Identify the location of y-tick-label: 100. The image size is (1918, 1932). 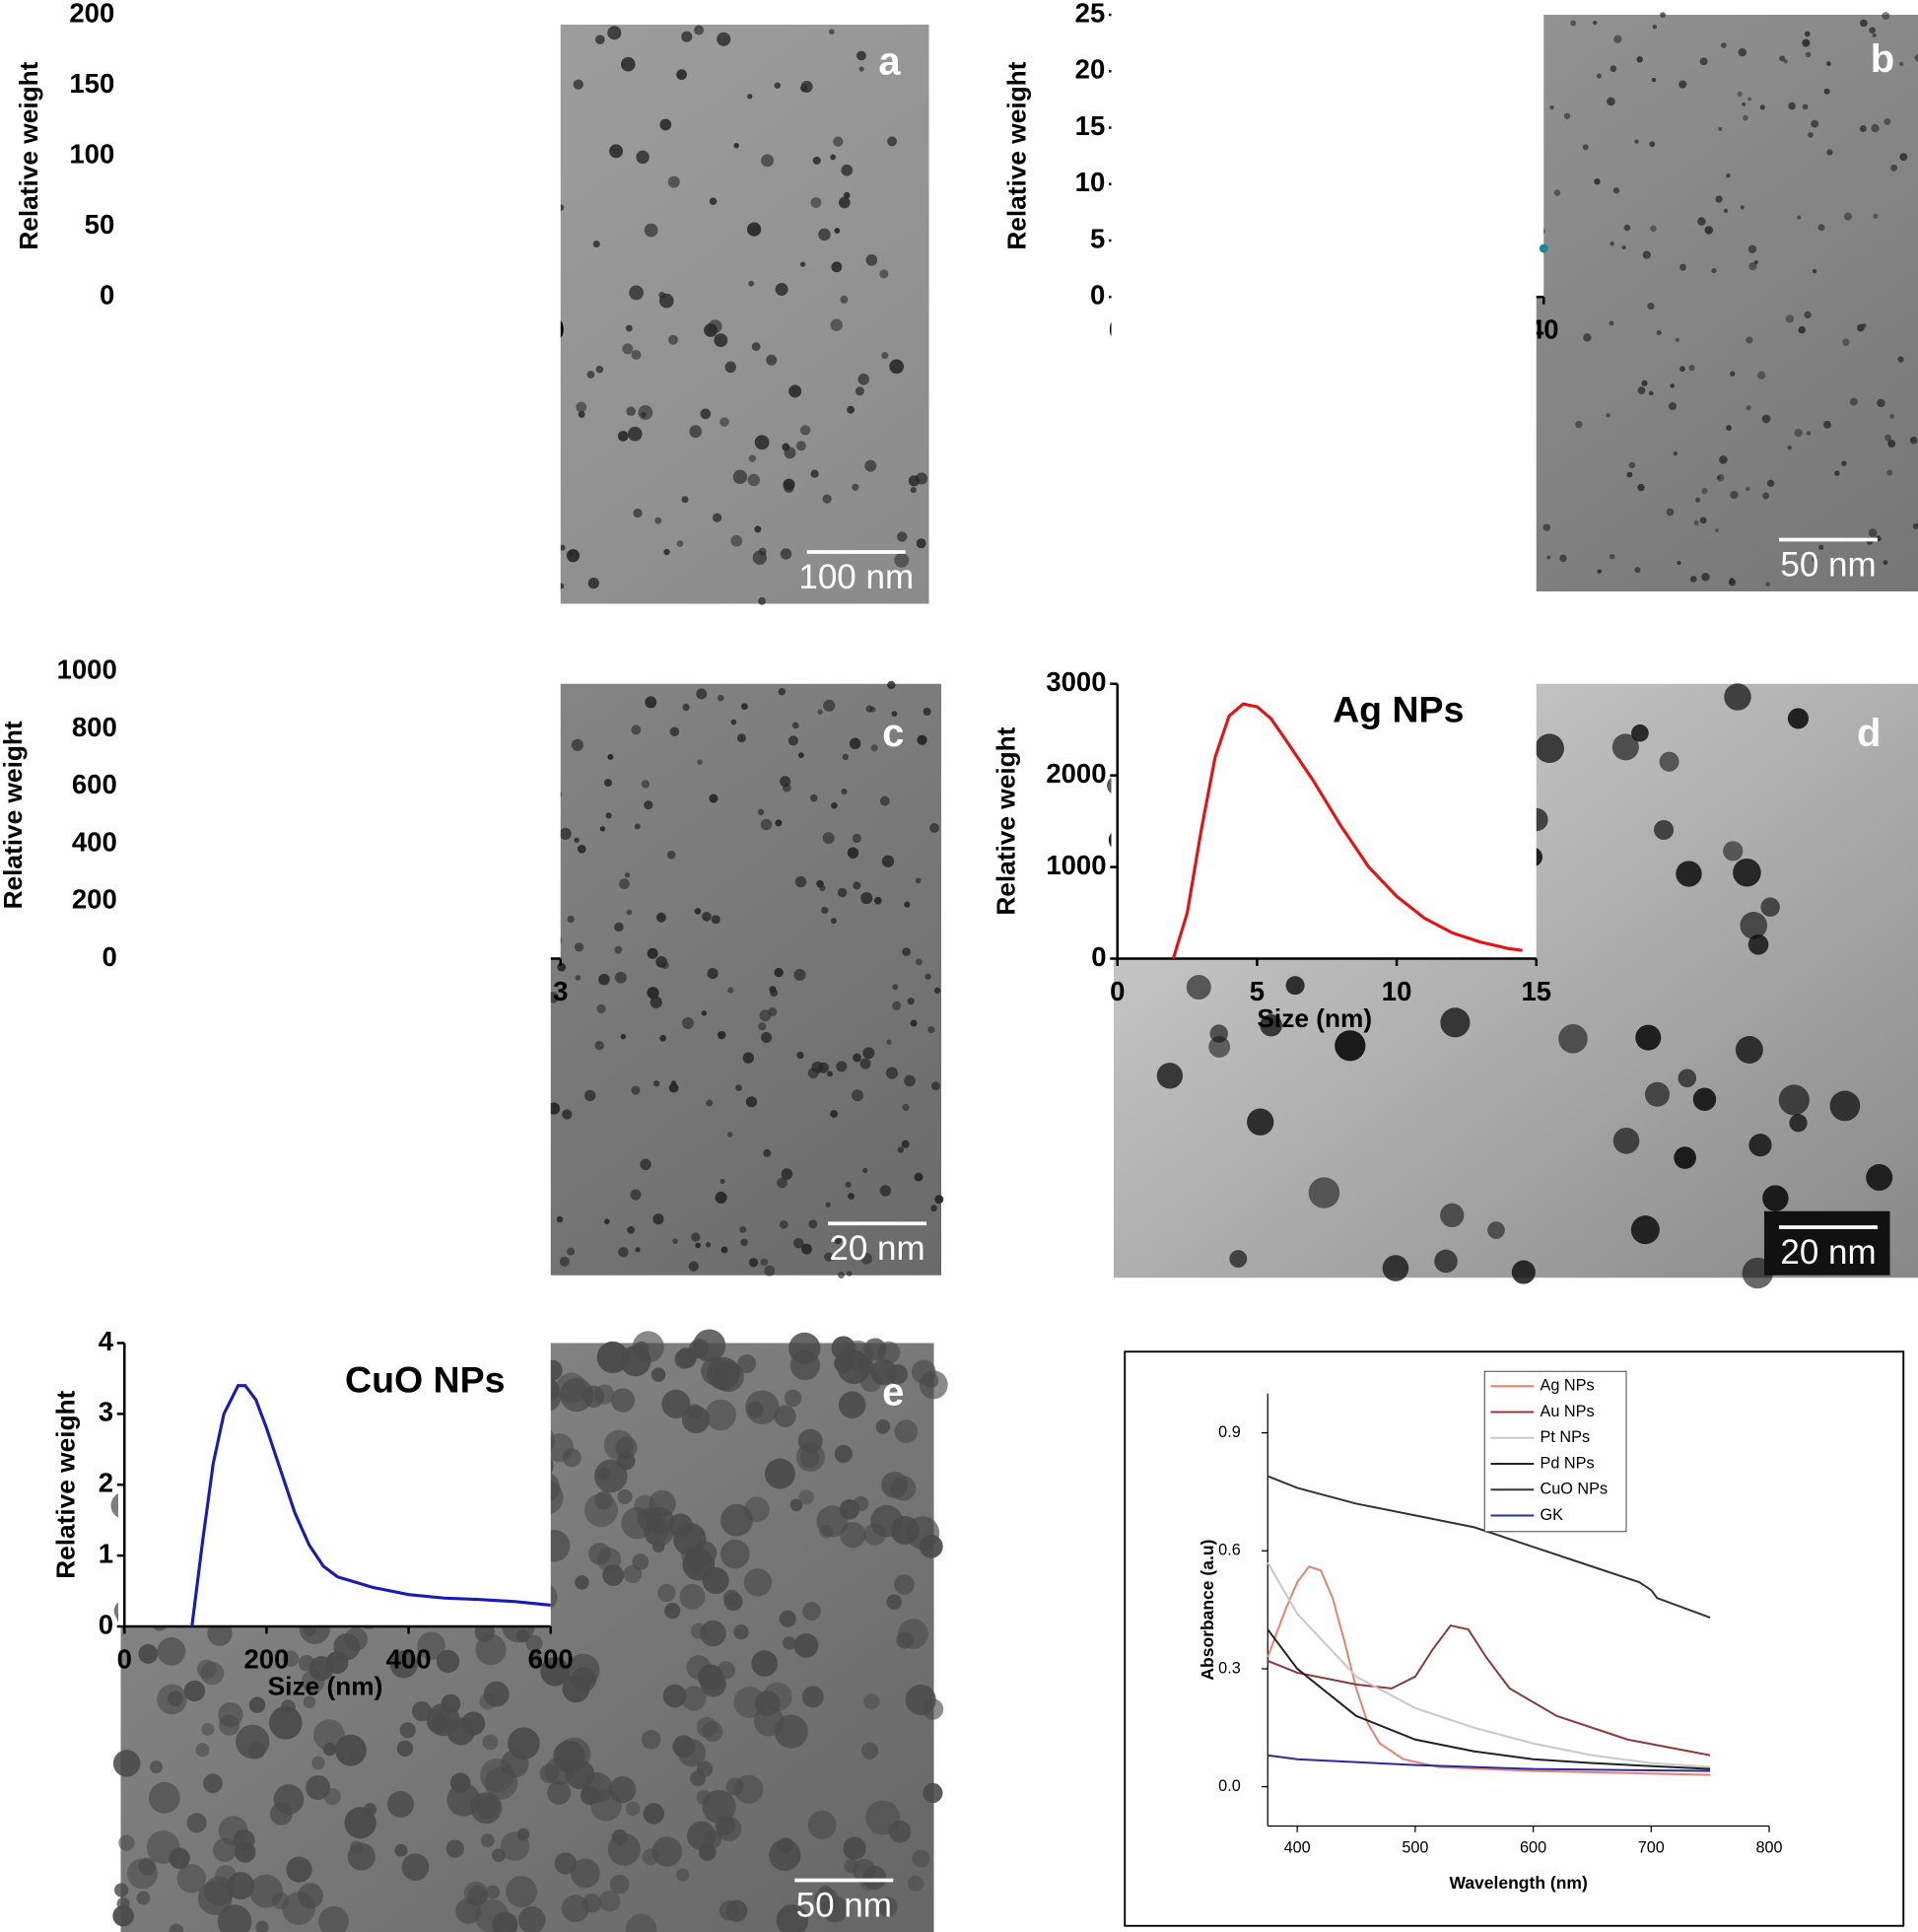
(91, 154).